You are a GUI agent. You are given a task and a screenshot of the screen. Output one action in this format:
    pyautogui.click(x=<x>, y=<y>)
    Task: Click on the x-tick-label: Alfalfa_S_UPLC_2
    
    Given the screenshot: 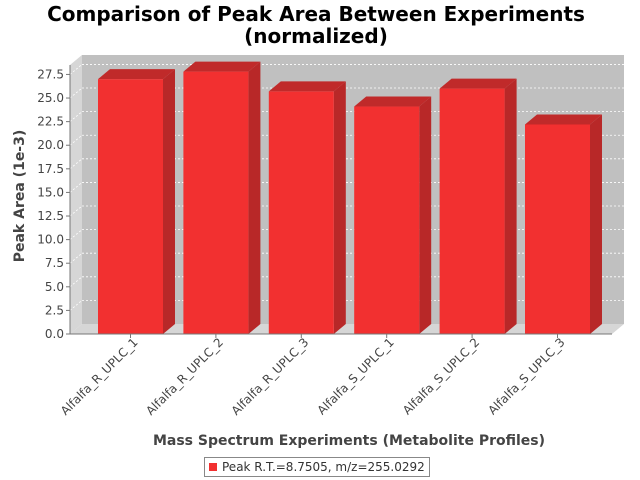 What is the action you would take?
    pyautogui.click(x=441, y=376)
    